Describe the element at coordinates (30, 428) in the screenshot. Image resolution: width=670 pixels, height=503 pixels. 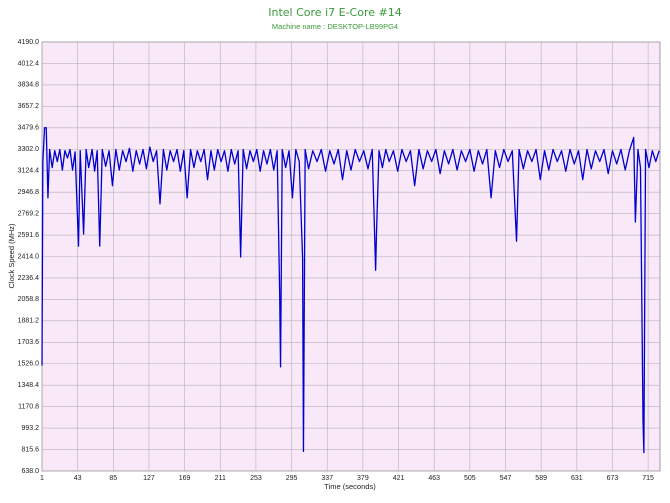
I see `y-tick-label: 993.2` at that location.